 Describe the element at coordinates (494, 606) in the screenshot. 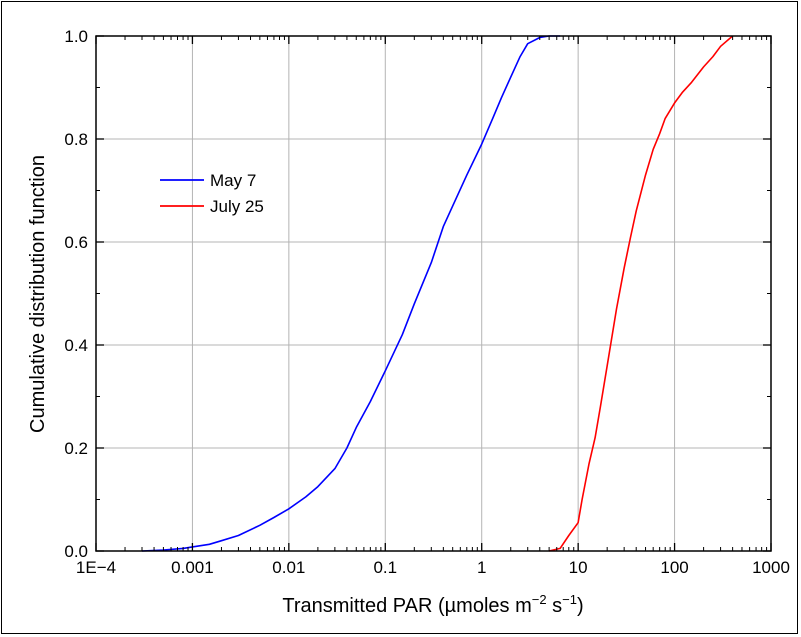

I see `x-axis-title-mid: moles m` at that location.